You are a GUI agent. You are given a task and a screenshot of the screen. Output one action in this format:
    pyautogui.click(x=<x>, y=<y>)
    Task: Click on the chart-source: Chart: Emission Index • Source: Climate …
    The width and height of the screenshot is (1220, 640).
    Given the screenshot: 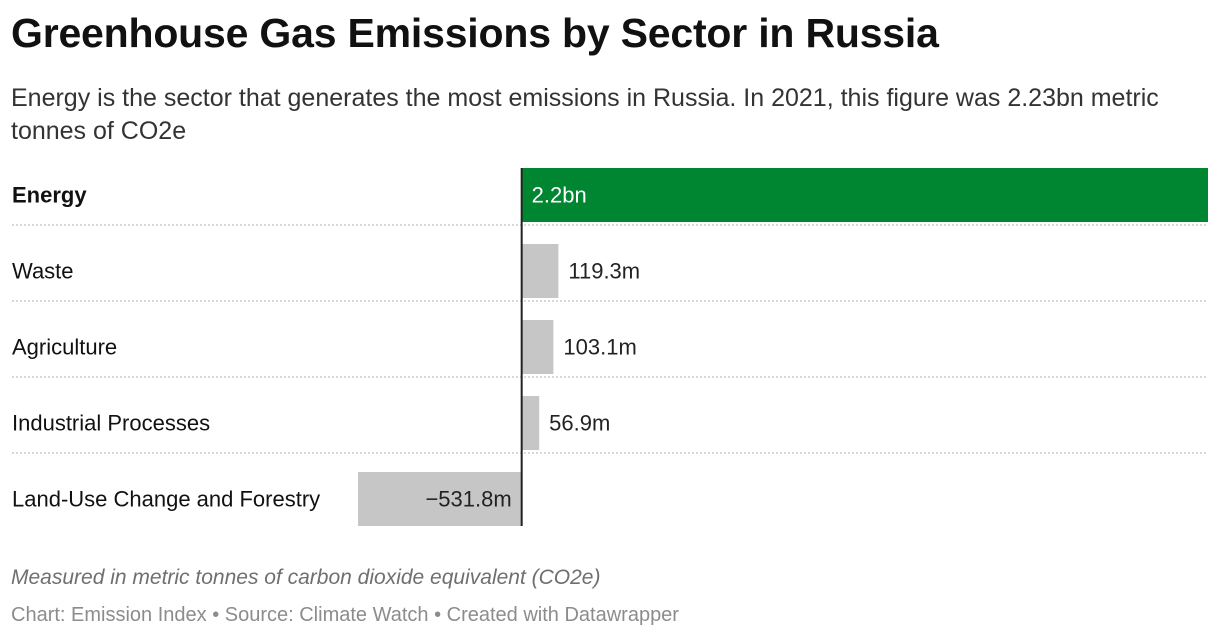 What is the action you would take?
    pyautogui.click(x=345, y=615)
    